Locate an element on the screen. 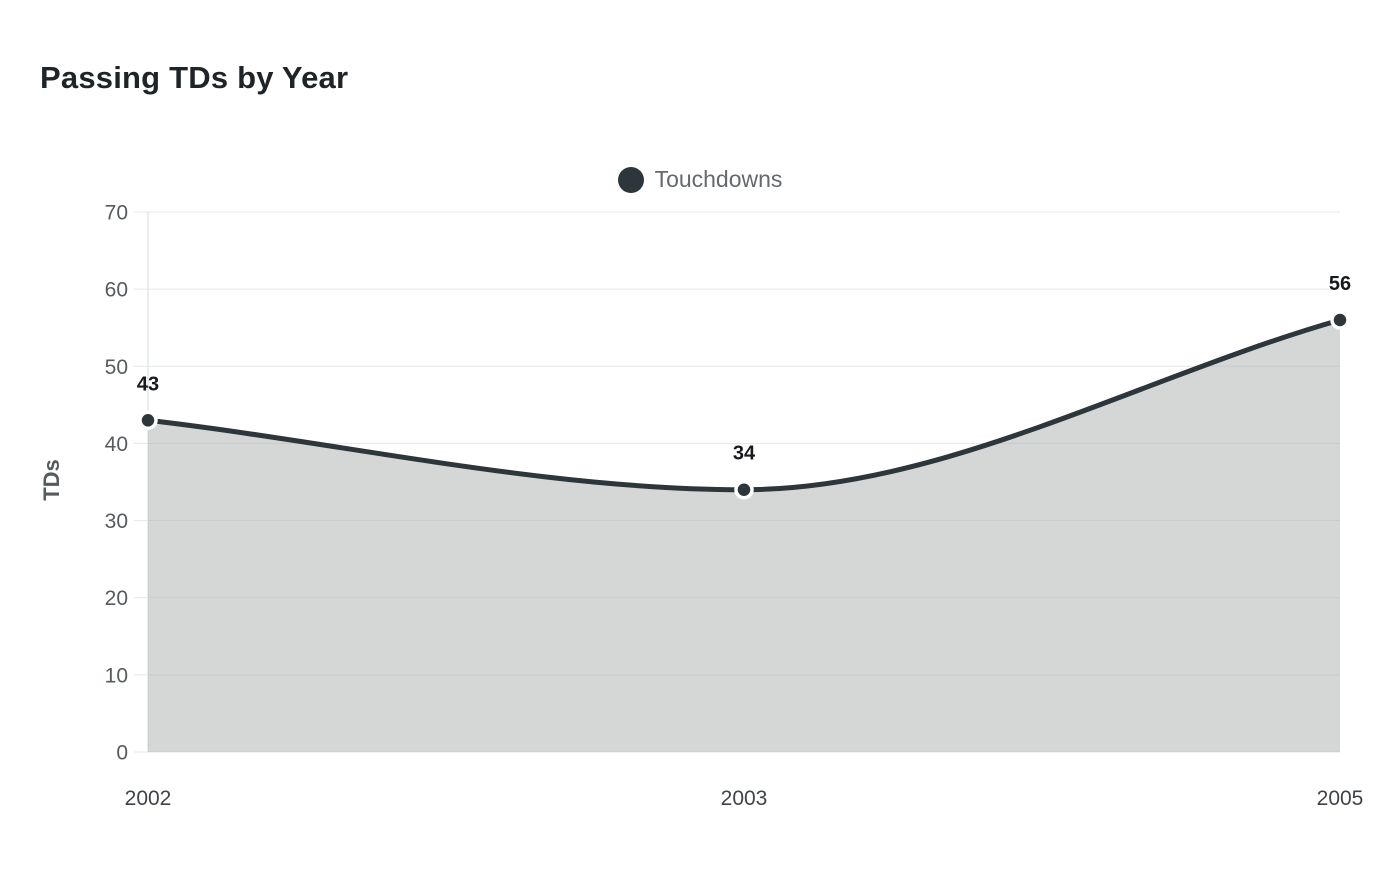 This screenshot has height=880, width=1400. y-tick-label: 10 is located at coordinates (116, 675).